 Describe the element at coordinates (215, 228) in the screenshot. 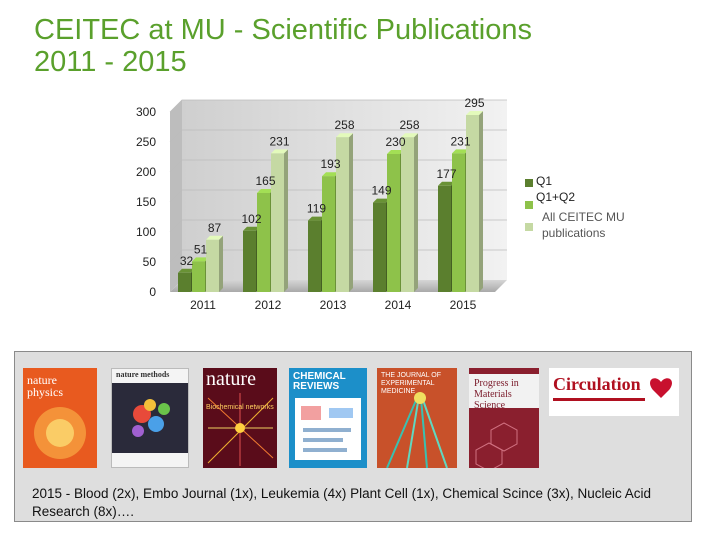

I see `data-label: 87` at that location.